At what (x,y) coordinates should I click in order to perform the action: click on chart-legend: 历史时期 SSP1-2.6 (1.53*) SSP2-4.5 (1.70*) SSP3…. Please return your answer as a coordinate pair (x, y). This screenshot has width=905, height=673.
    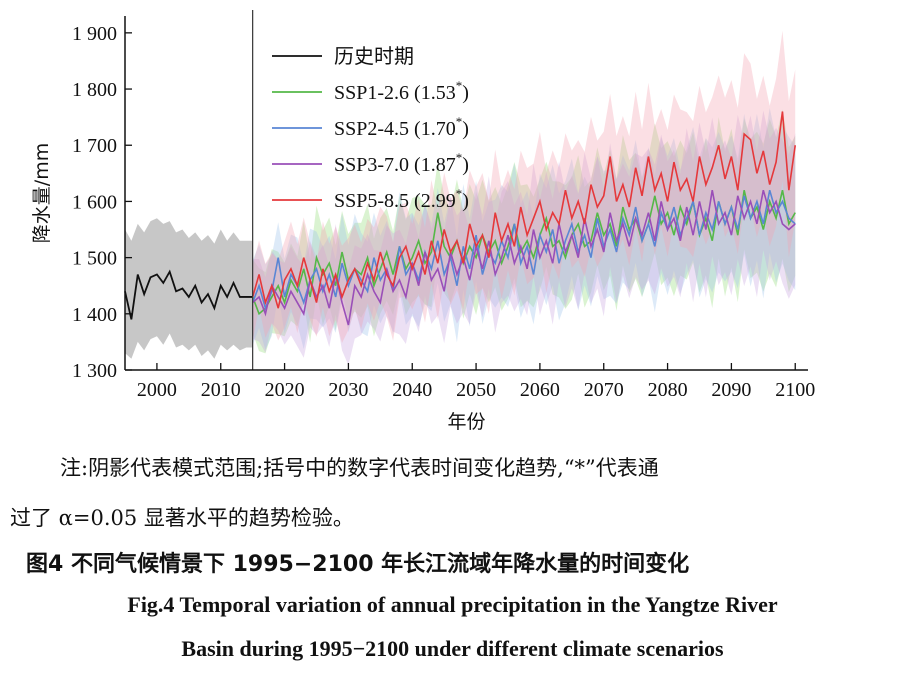
    Looking at the image, I should click on (370, 128).